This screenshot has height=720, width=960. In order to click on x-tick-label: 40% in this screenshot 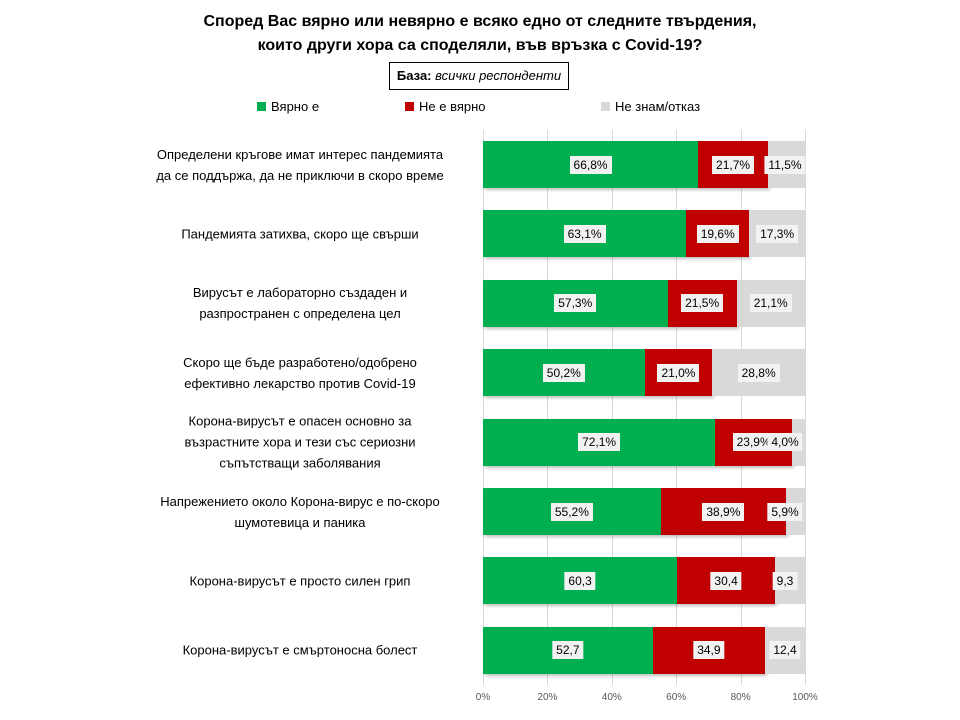, I will do `click(611, 697)`.